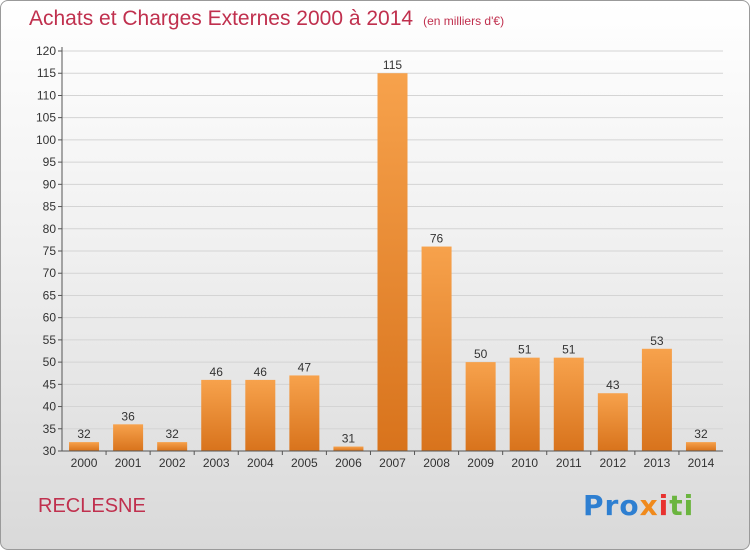 This screenshot has width=750, height=550. What do you see at coordinates (50, 273) in the screenshot?
I see `y-tick-label: 70` at bounding box center [50, 273].